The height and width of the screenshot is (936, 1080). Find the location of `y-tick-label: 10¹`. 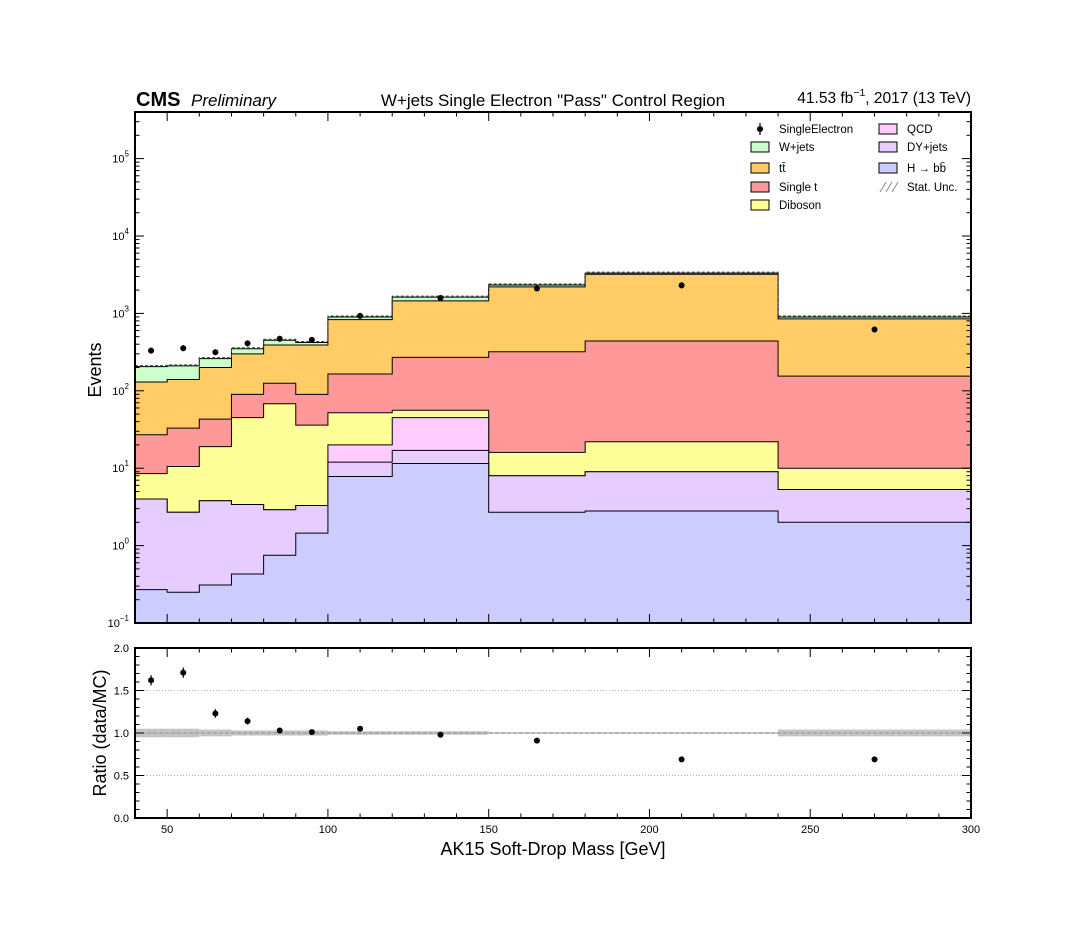

y-tick-label: 10¹ is located at coordinates (120, 467).